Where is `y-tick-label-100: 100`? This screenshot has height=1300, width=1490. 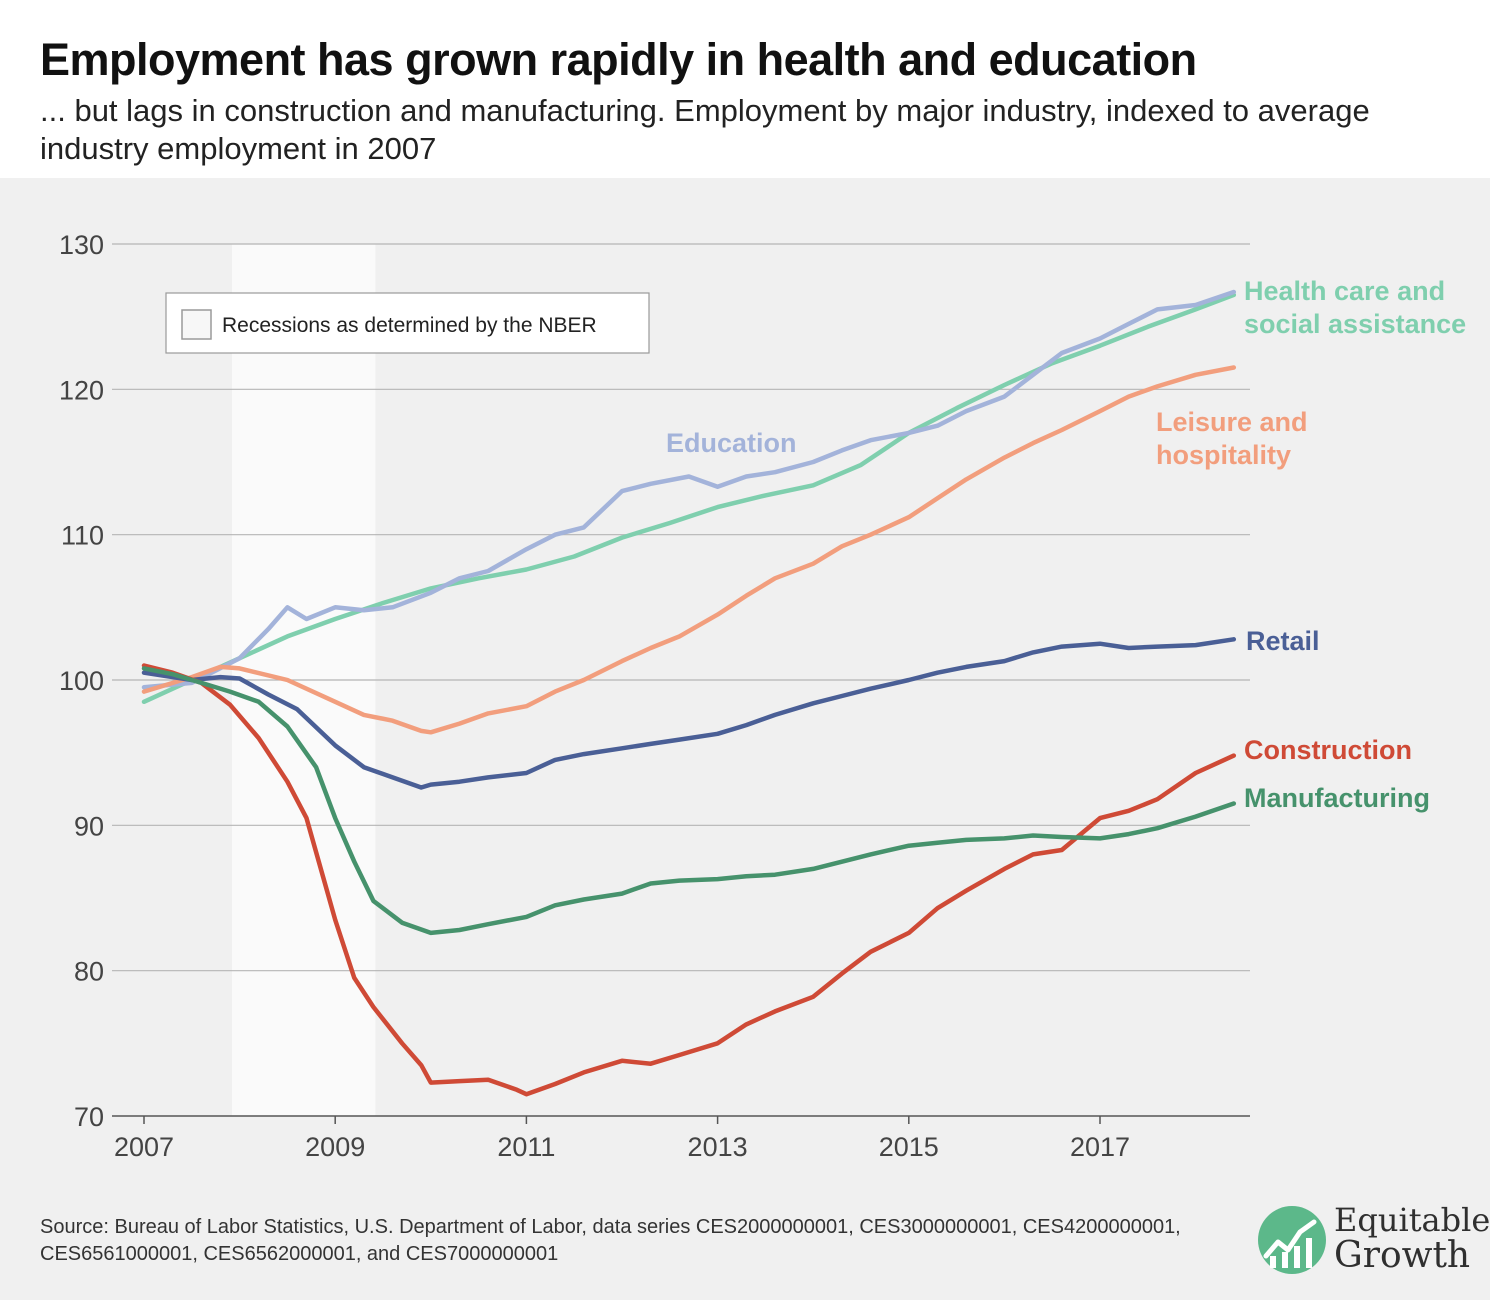
y-tick-label-100: 100 is located at coordinates (81, 681).